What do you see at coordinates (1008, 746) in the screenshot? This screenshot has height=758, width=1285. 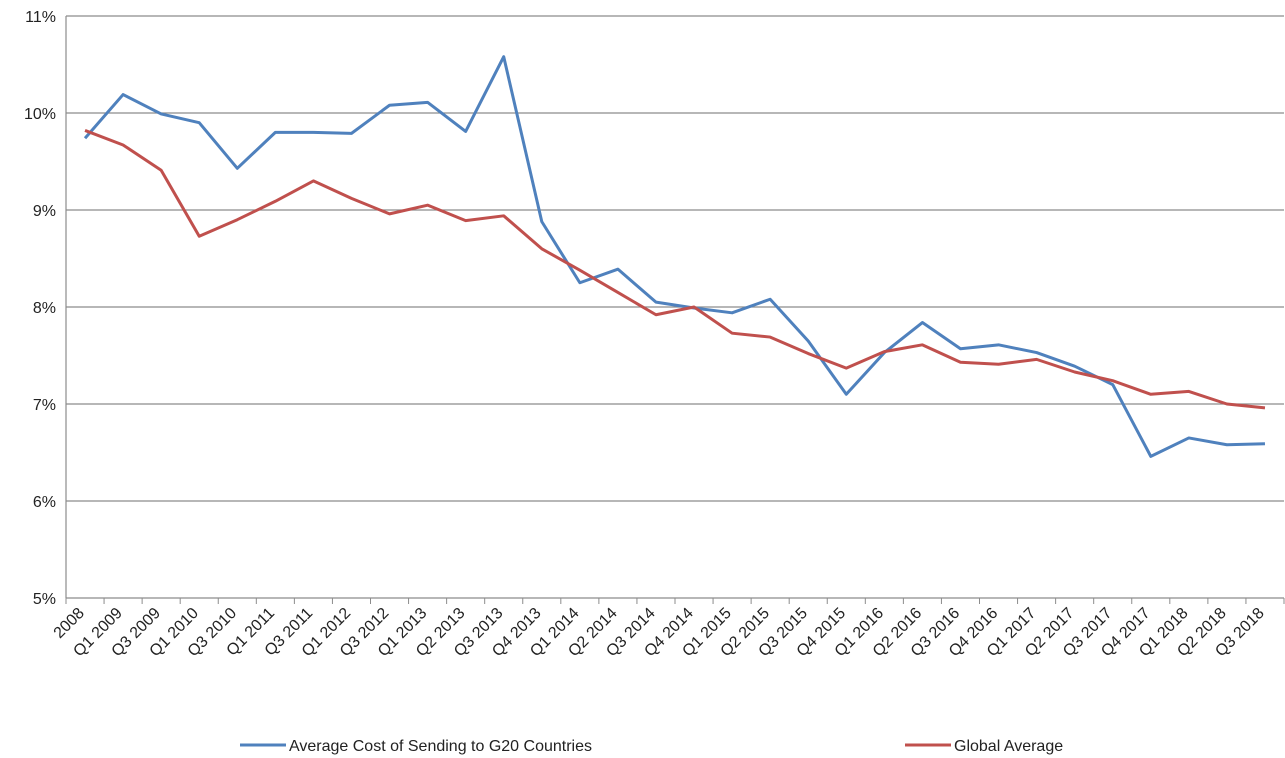 I see `legend-label: Global Average` at bounding box center [1008, 746].